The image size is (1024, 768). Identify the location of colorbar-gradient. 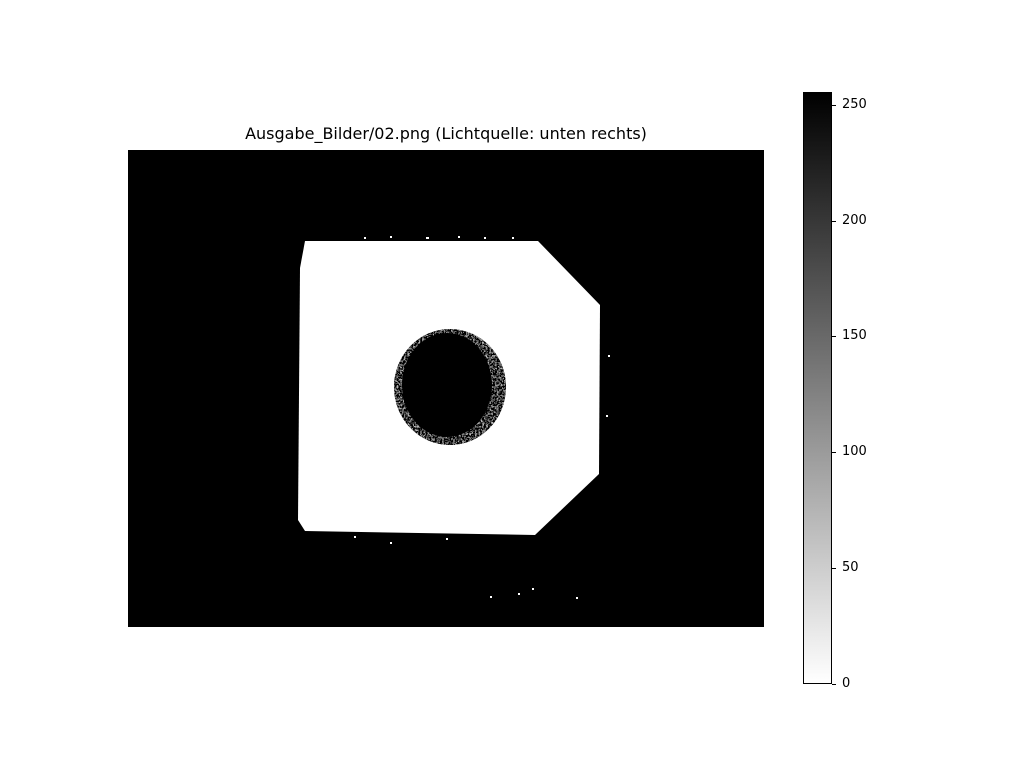
(817, 388).